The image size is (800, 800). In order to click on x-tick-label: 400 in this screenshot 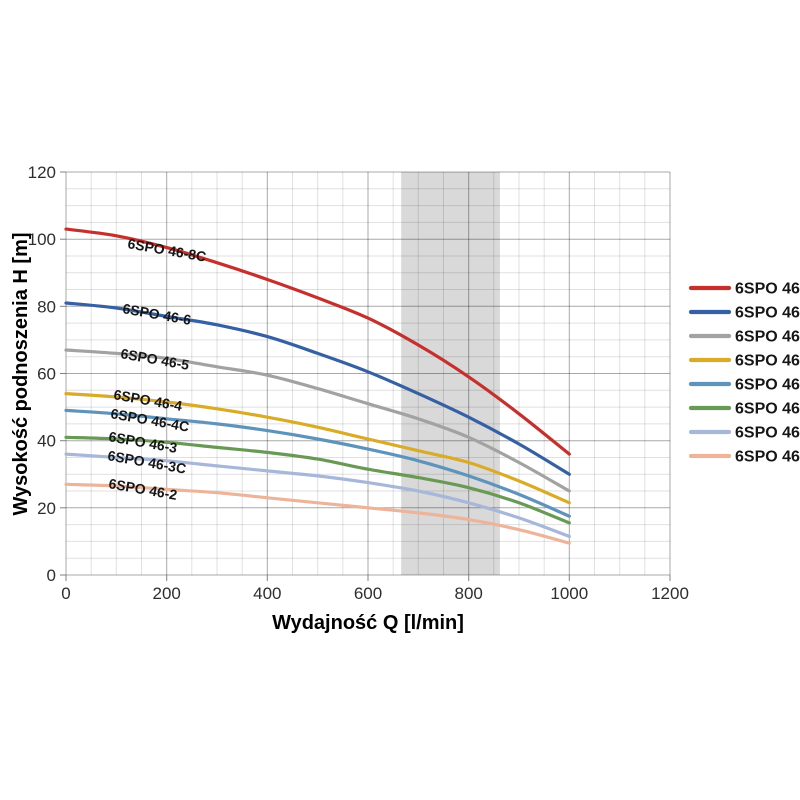, I will do `click(267, 593)`.